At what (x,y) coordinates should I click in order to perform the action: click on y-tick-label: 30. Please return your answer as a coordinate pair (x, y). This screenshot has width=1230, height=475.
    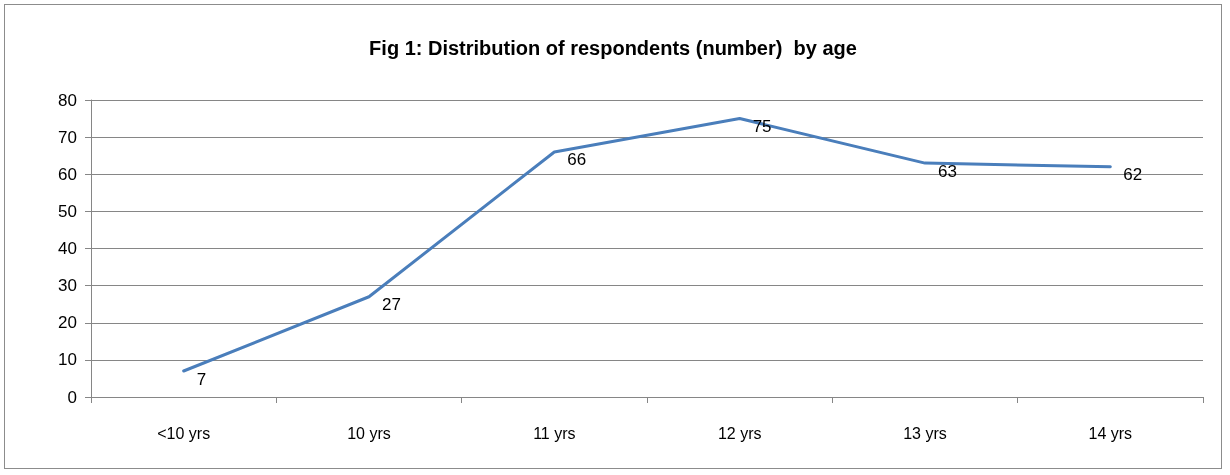
    Looking at the image, I should click on (67, 286).